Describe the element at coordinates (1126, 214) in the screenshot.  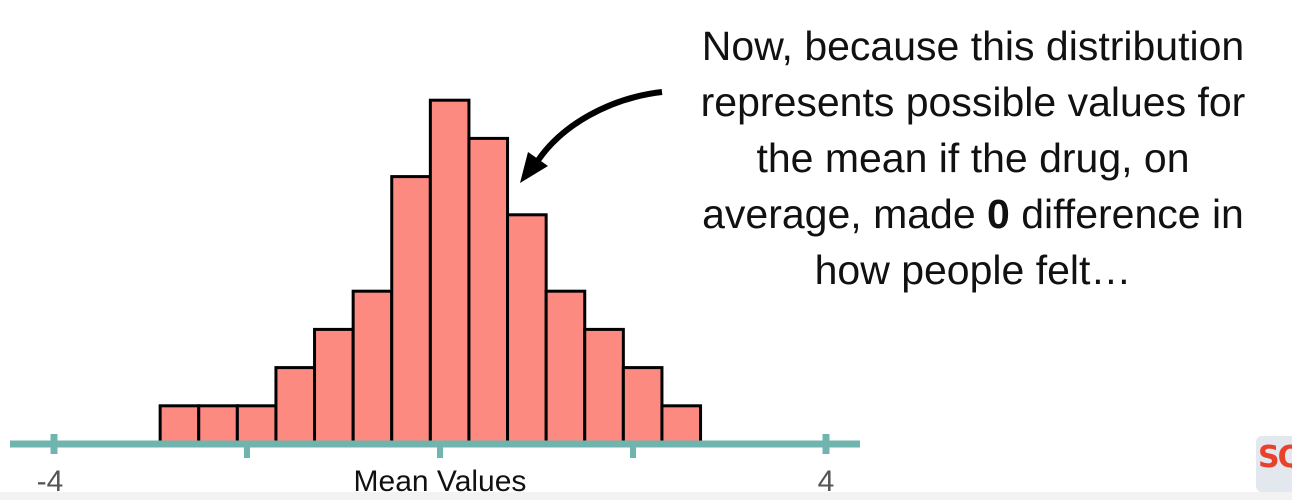
I see `annotation-line-4-post: difference in` at that location.